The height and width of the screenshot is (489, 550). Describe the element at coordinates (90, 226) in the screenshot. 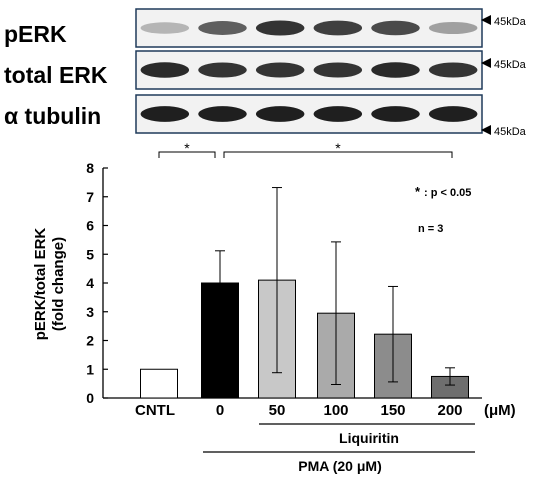

I see `y-tick-label-6: 6` at that location.